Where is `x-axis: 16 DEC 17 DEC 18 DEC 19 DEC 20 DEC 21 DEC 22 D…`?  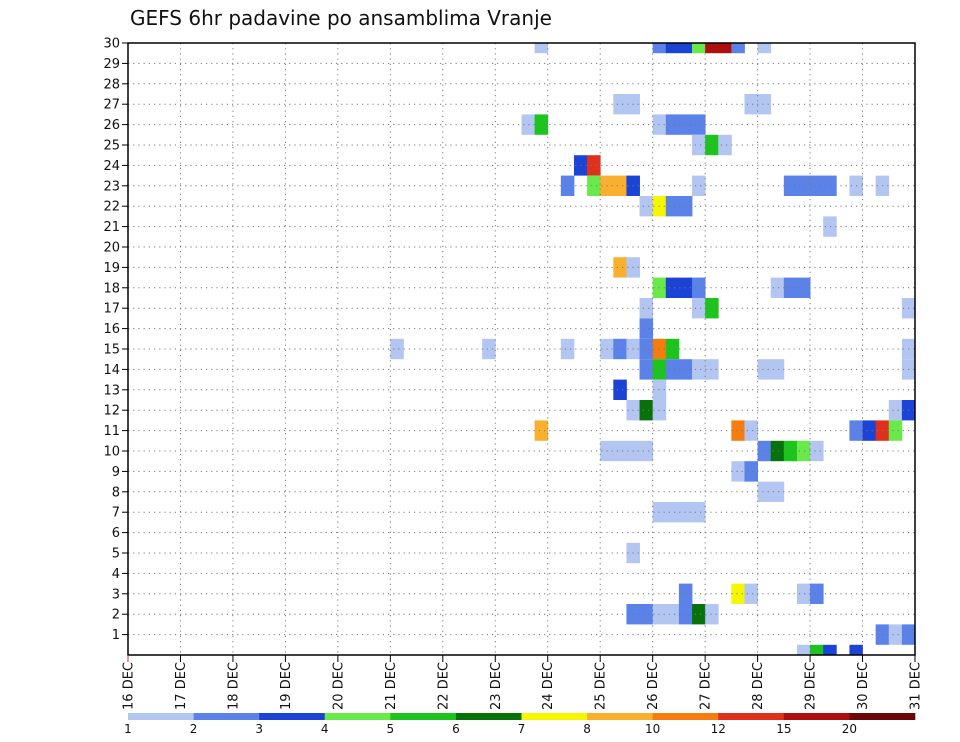
x-axis: 16 DEC 17 DEC 18 DEC 19 DEC 20 DEC 21 DEC 22 D… is located at coordinates (523, 682).